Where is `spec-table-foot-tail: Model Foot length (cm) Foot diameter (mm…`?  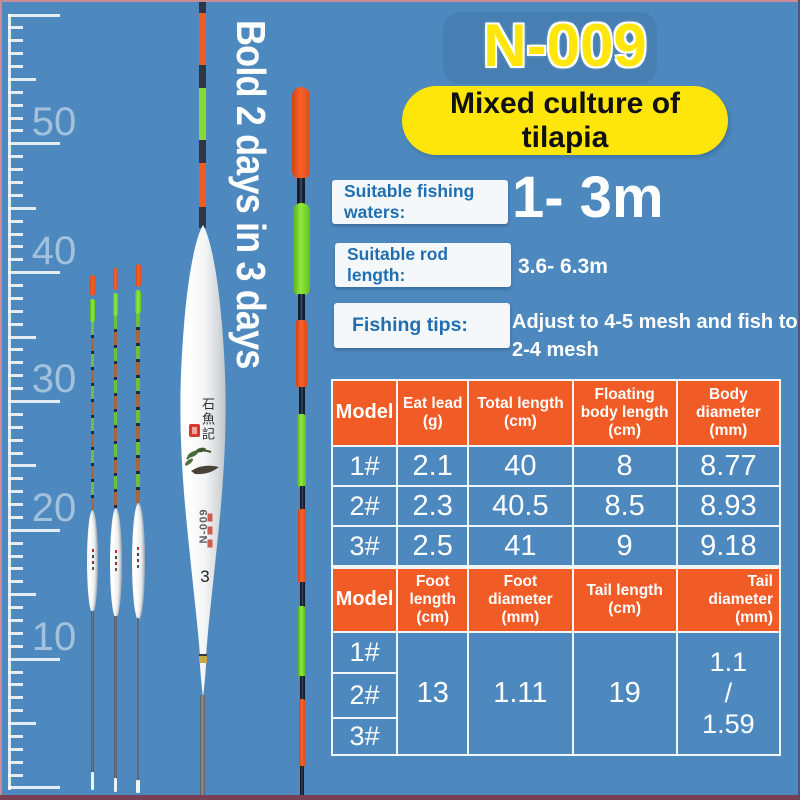 spec-table-foot-tail: Model Foot length (cm) Foot diameter (mm… is located at coordinates (556, 661).